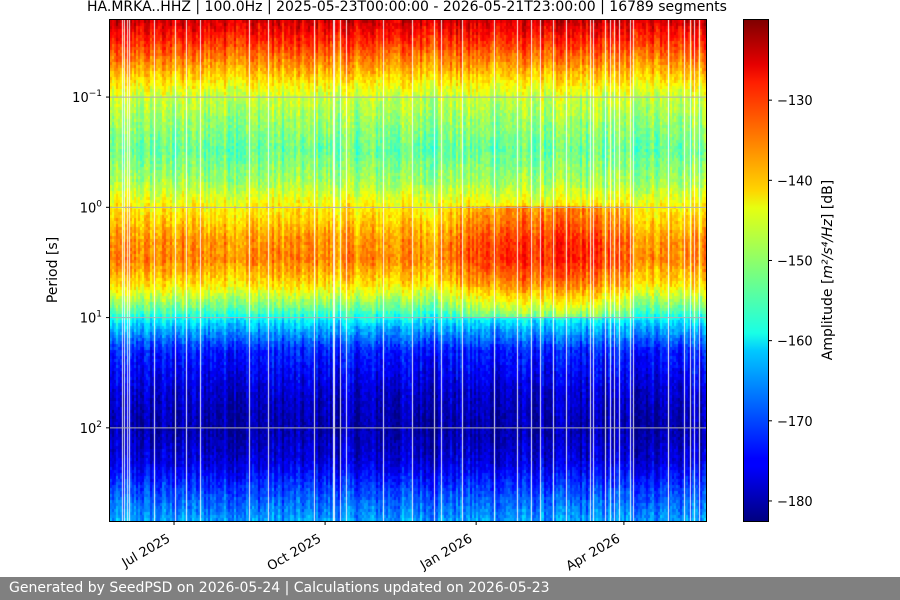  What do you see at coordinates (91, 318) in the screenshot?
I see `y-tick-label: 10¹` at bounding box center [91, 318].